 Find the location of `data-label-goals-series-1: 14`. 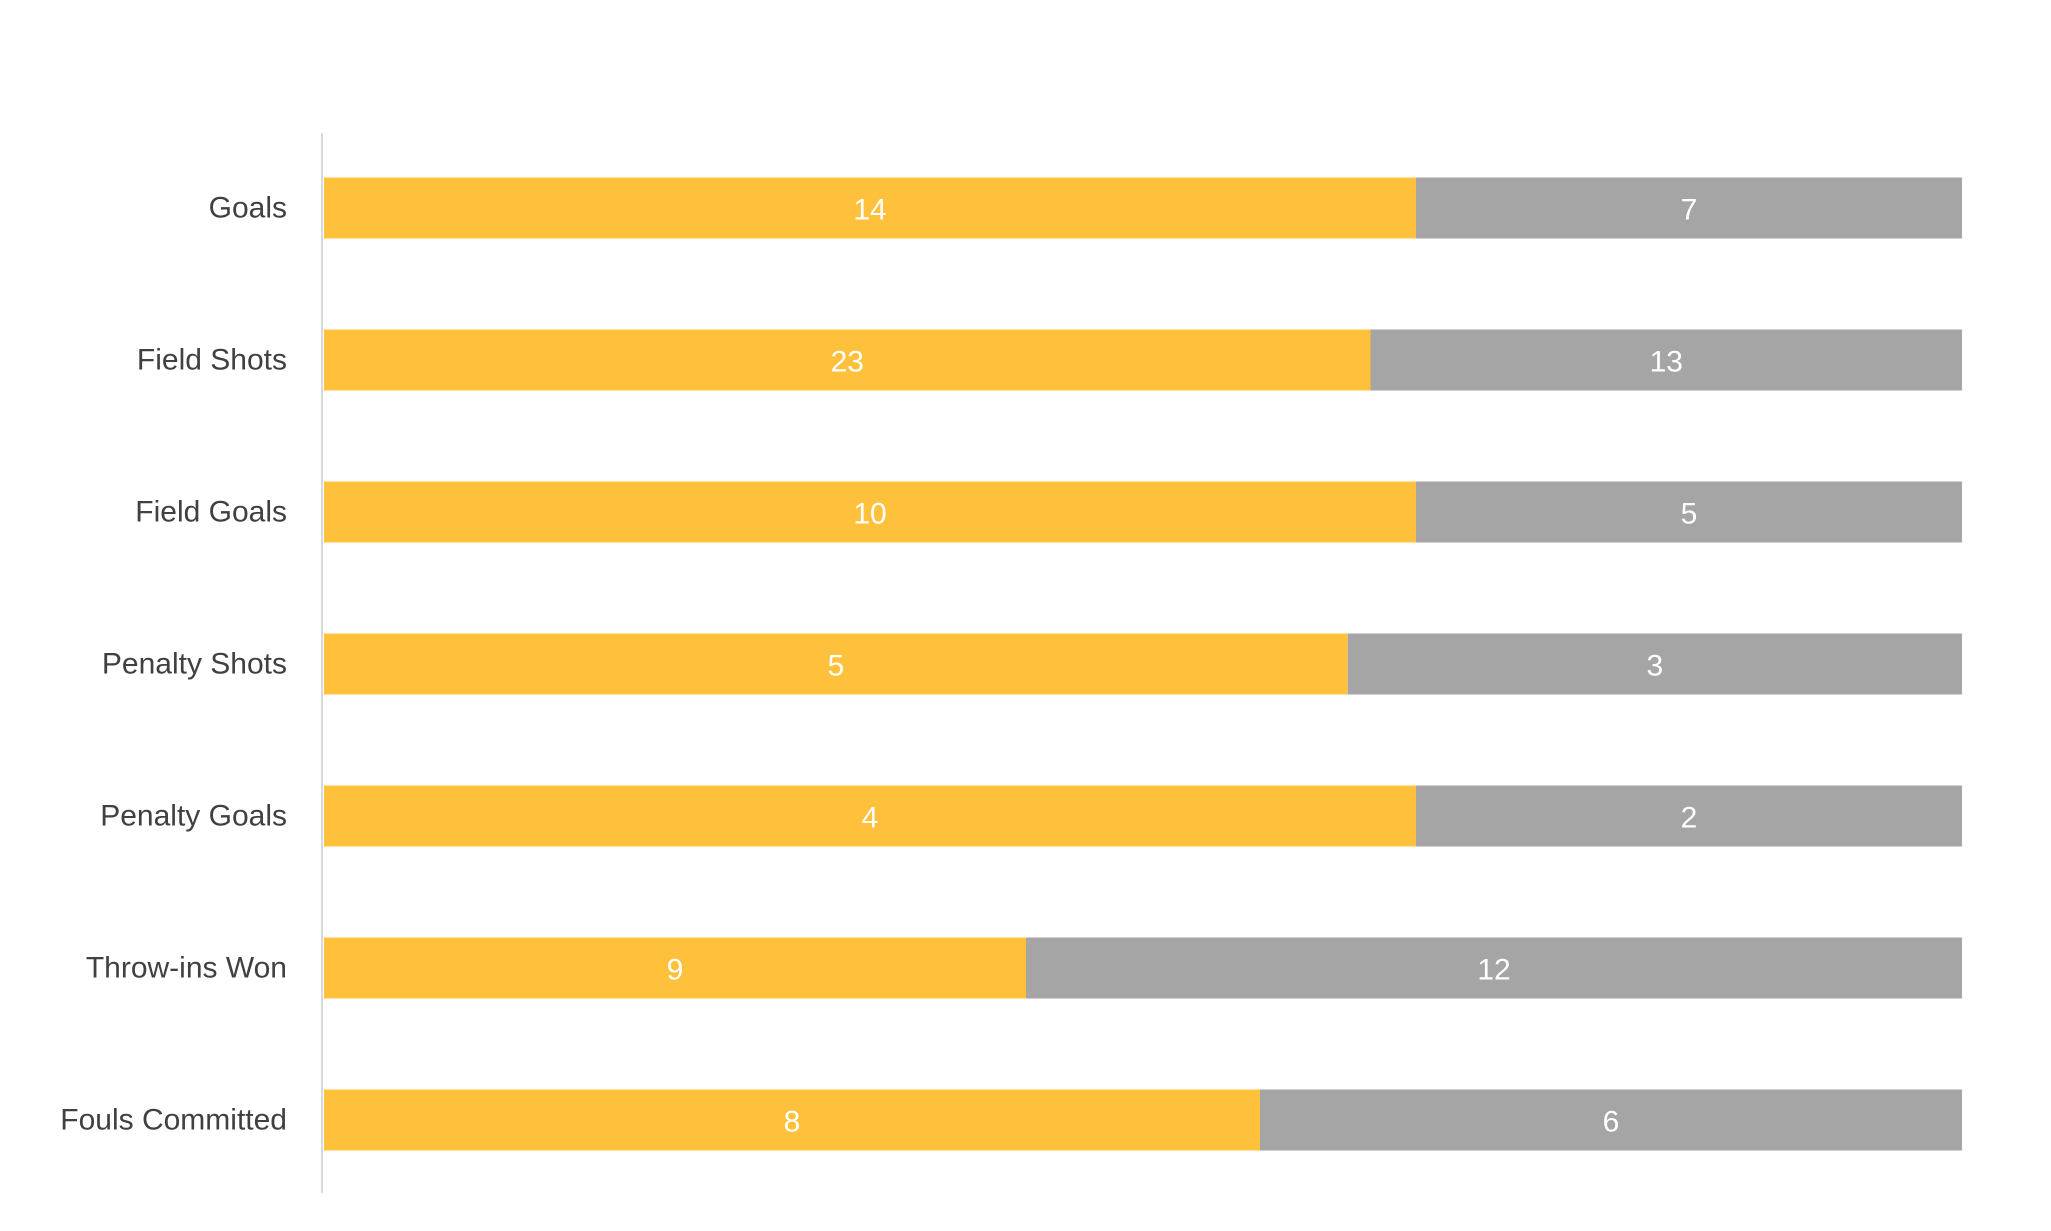

data-label-goals-series-1: 14 is located at coordinates (869, 210).